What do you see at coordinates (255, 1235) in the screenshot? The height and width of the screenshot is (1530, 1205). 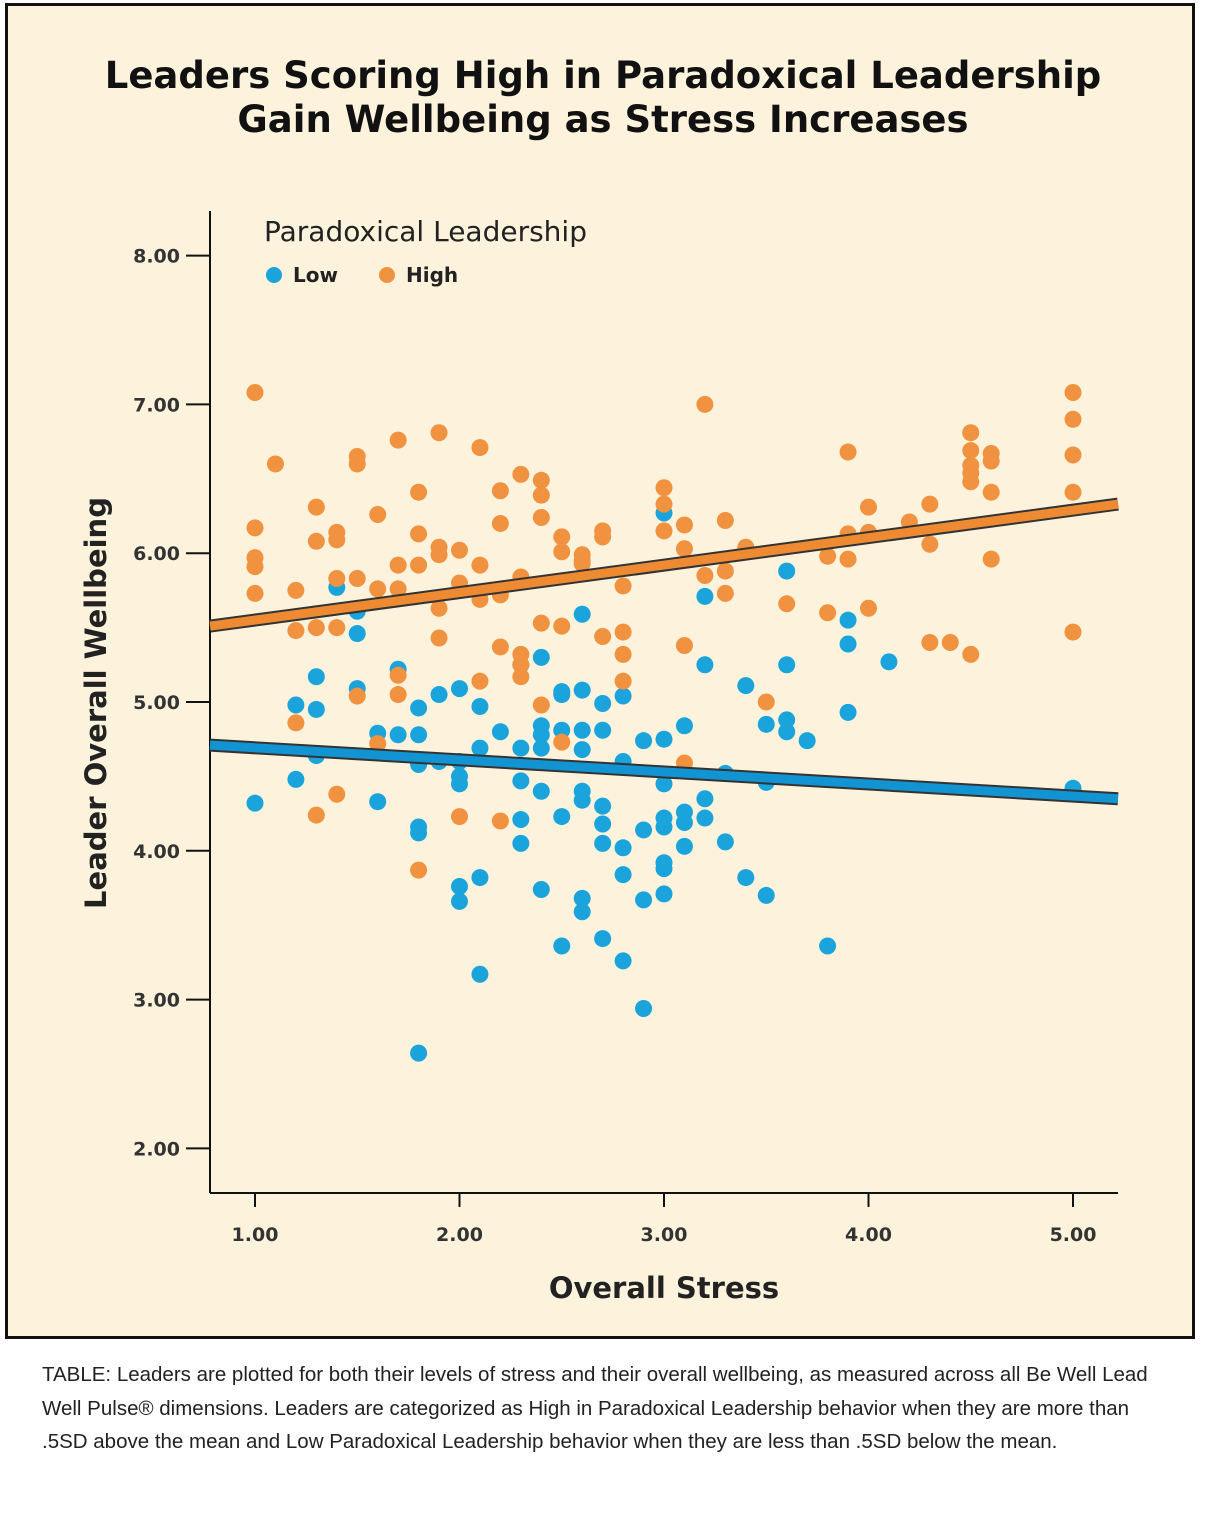 I see `x-tick-label: 1.00` at bounding box center [255, 1235].